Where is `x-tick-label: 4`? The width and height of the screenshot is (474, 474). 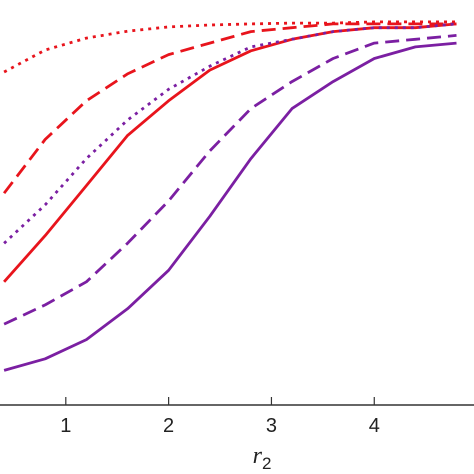 x-tick-label: 4 is located at coordinates (374, 426).